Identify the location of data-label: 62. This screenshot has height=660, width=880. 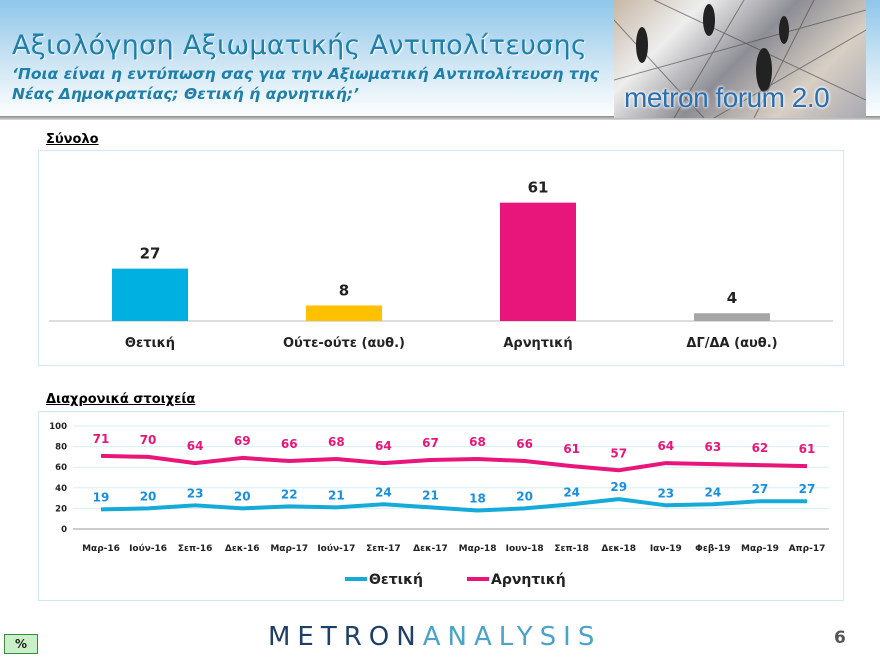
(760, 448).